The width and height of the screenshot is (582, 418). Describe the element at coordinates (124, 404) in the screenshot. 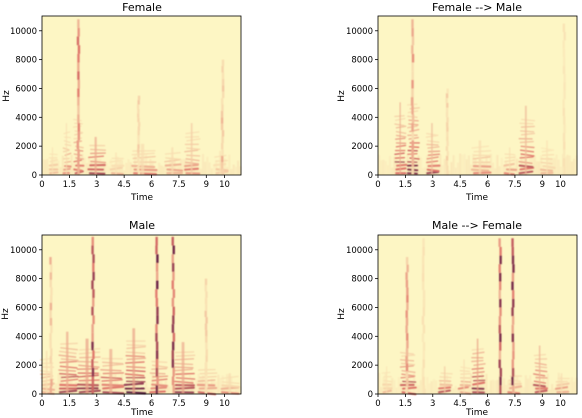

I see `x-tick-label: 4.5` at that location.